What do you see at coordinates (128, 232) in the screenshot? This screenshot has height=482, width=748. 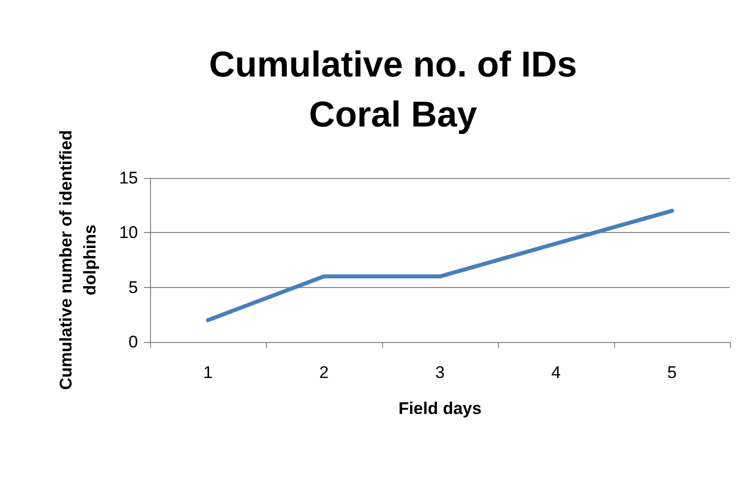 I see `y-tick-label: 10` at bounding box center [128, 232].